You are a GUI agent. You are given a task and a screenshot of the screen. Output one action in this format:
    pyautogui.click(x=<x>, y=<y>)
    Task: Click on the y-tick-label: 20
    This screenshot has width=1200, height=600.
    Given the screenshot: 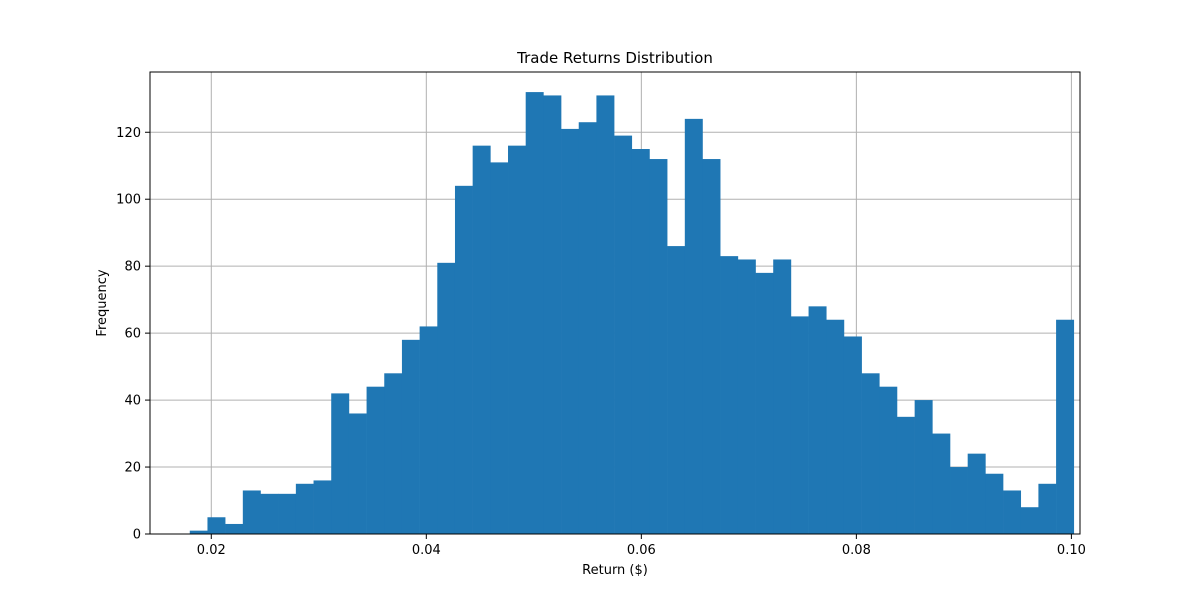 What is the action you would take?
    pyautogui.click(x=132, y=468)
    